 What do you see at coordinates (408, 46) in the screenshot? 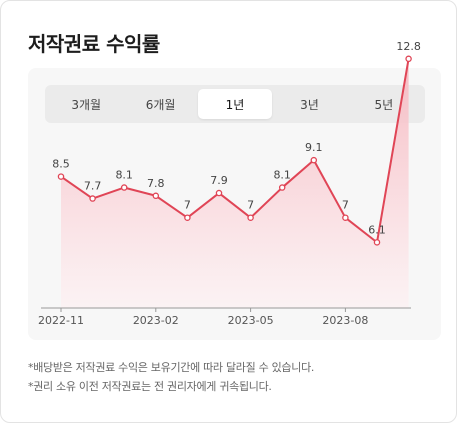
I see `data-label: 12.8` at bounding box center [408, 46].